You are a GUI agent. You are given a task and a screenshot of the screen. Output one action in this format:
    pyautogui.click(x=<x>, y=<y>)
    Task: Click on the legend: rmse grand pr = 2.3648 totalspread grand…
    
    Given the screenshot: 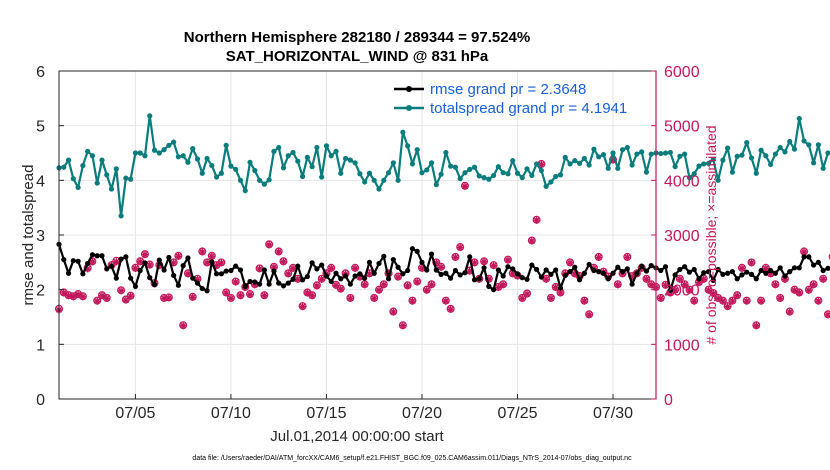 What is the action you would take?
    pyautogui.click(x=510, y=99)
    